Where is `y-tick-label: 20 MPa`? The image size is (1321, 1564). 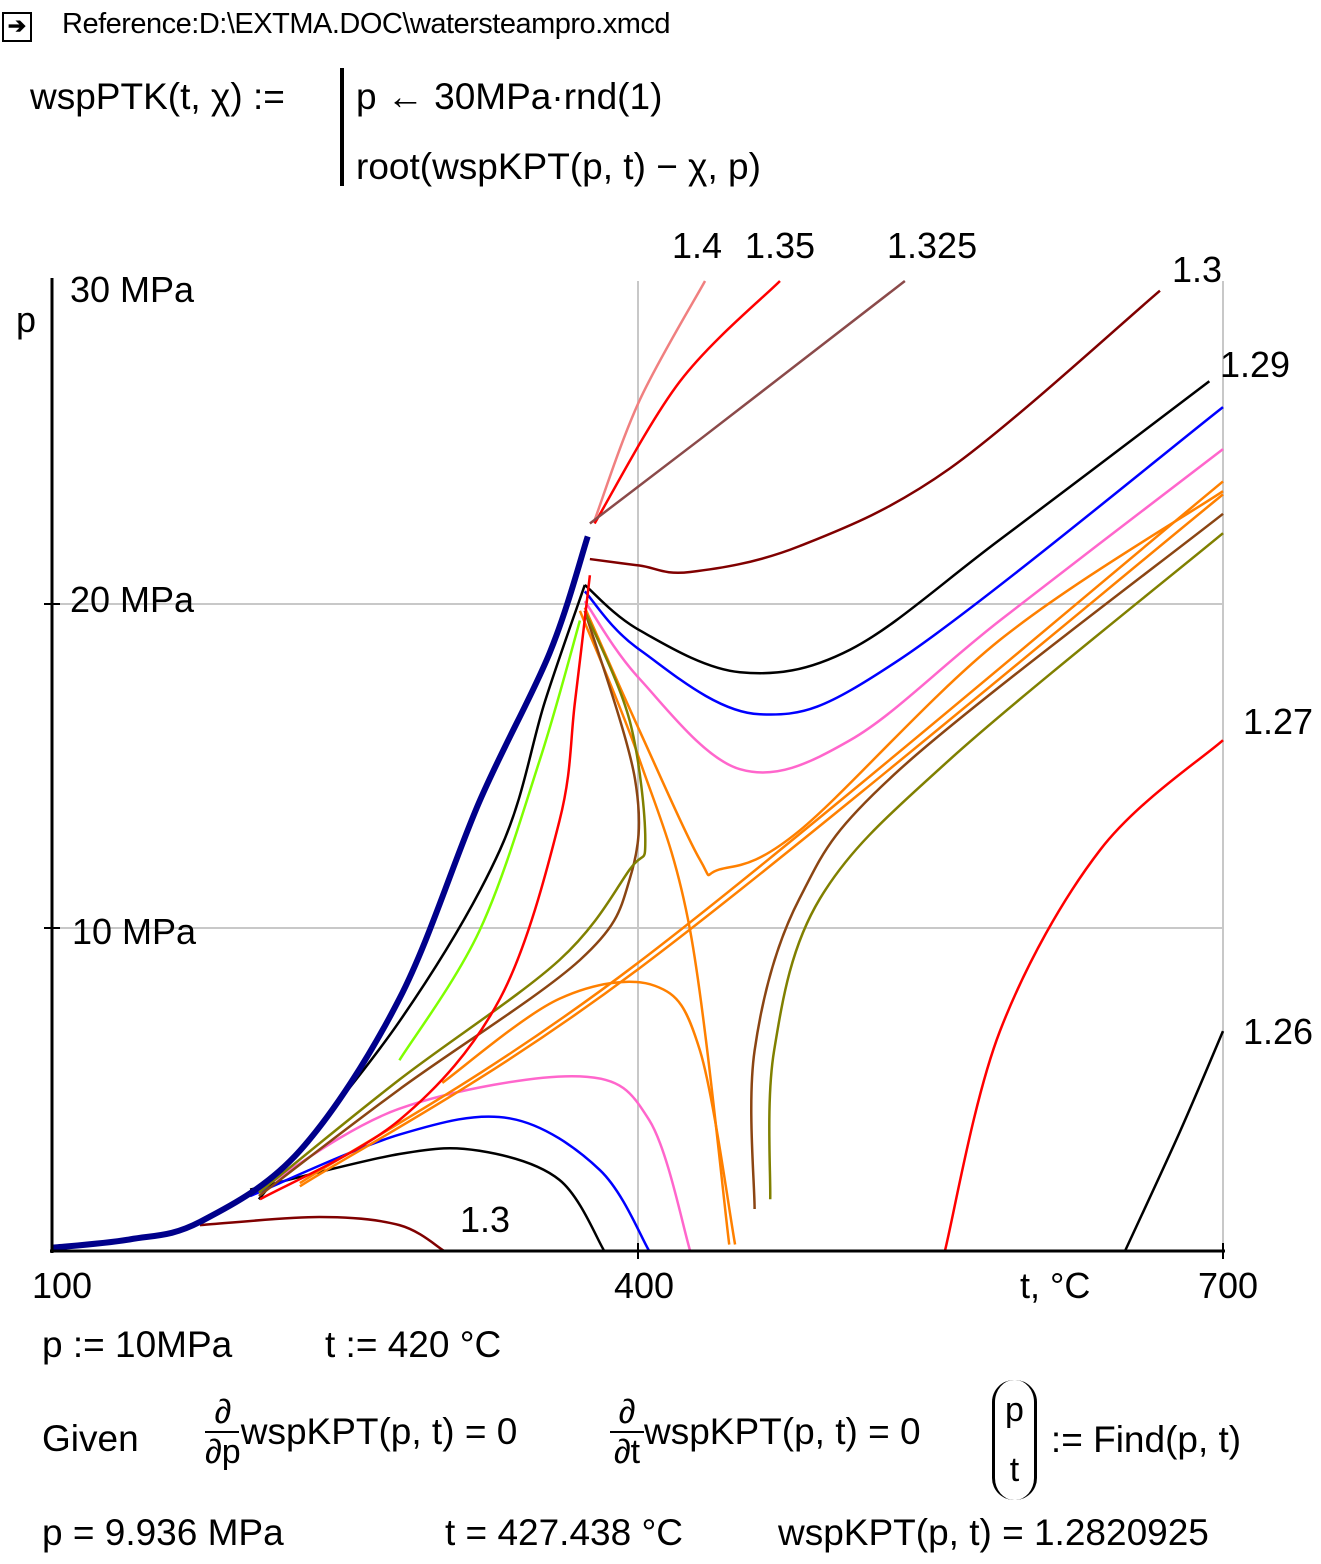 y-tick-label: 20 MPa is located at coordinates (132, 599).